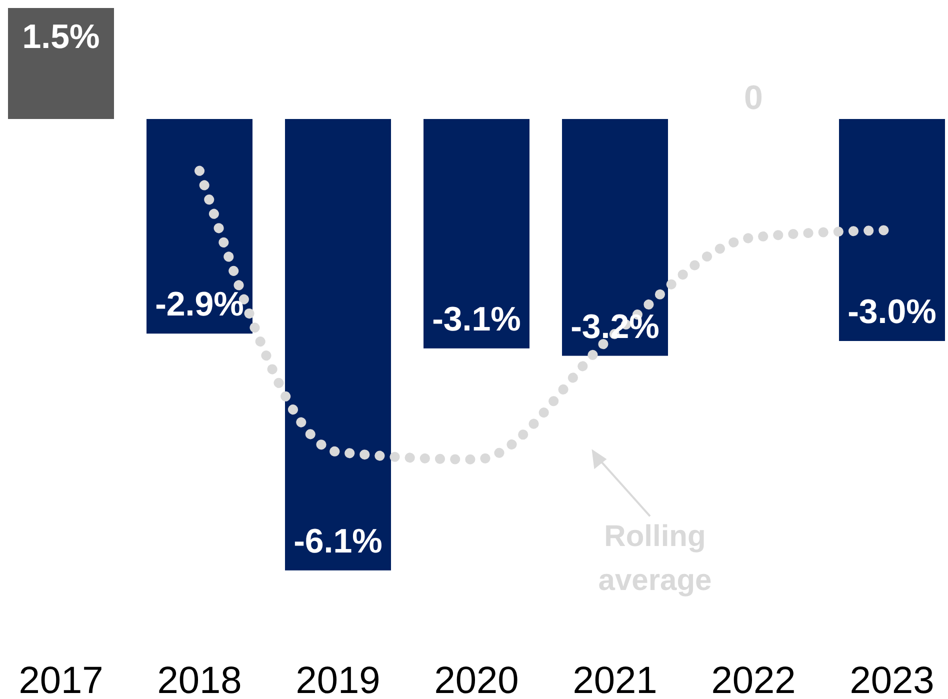  Describe the element at coordinates (892, 312) in the screenshot. I see `data-label: -3.0%` at that location.